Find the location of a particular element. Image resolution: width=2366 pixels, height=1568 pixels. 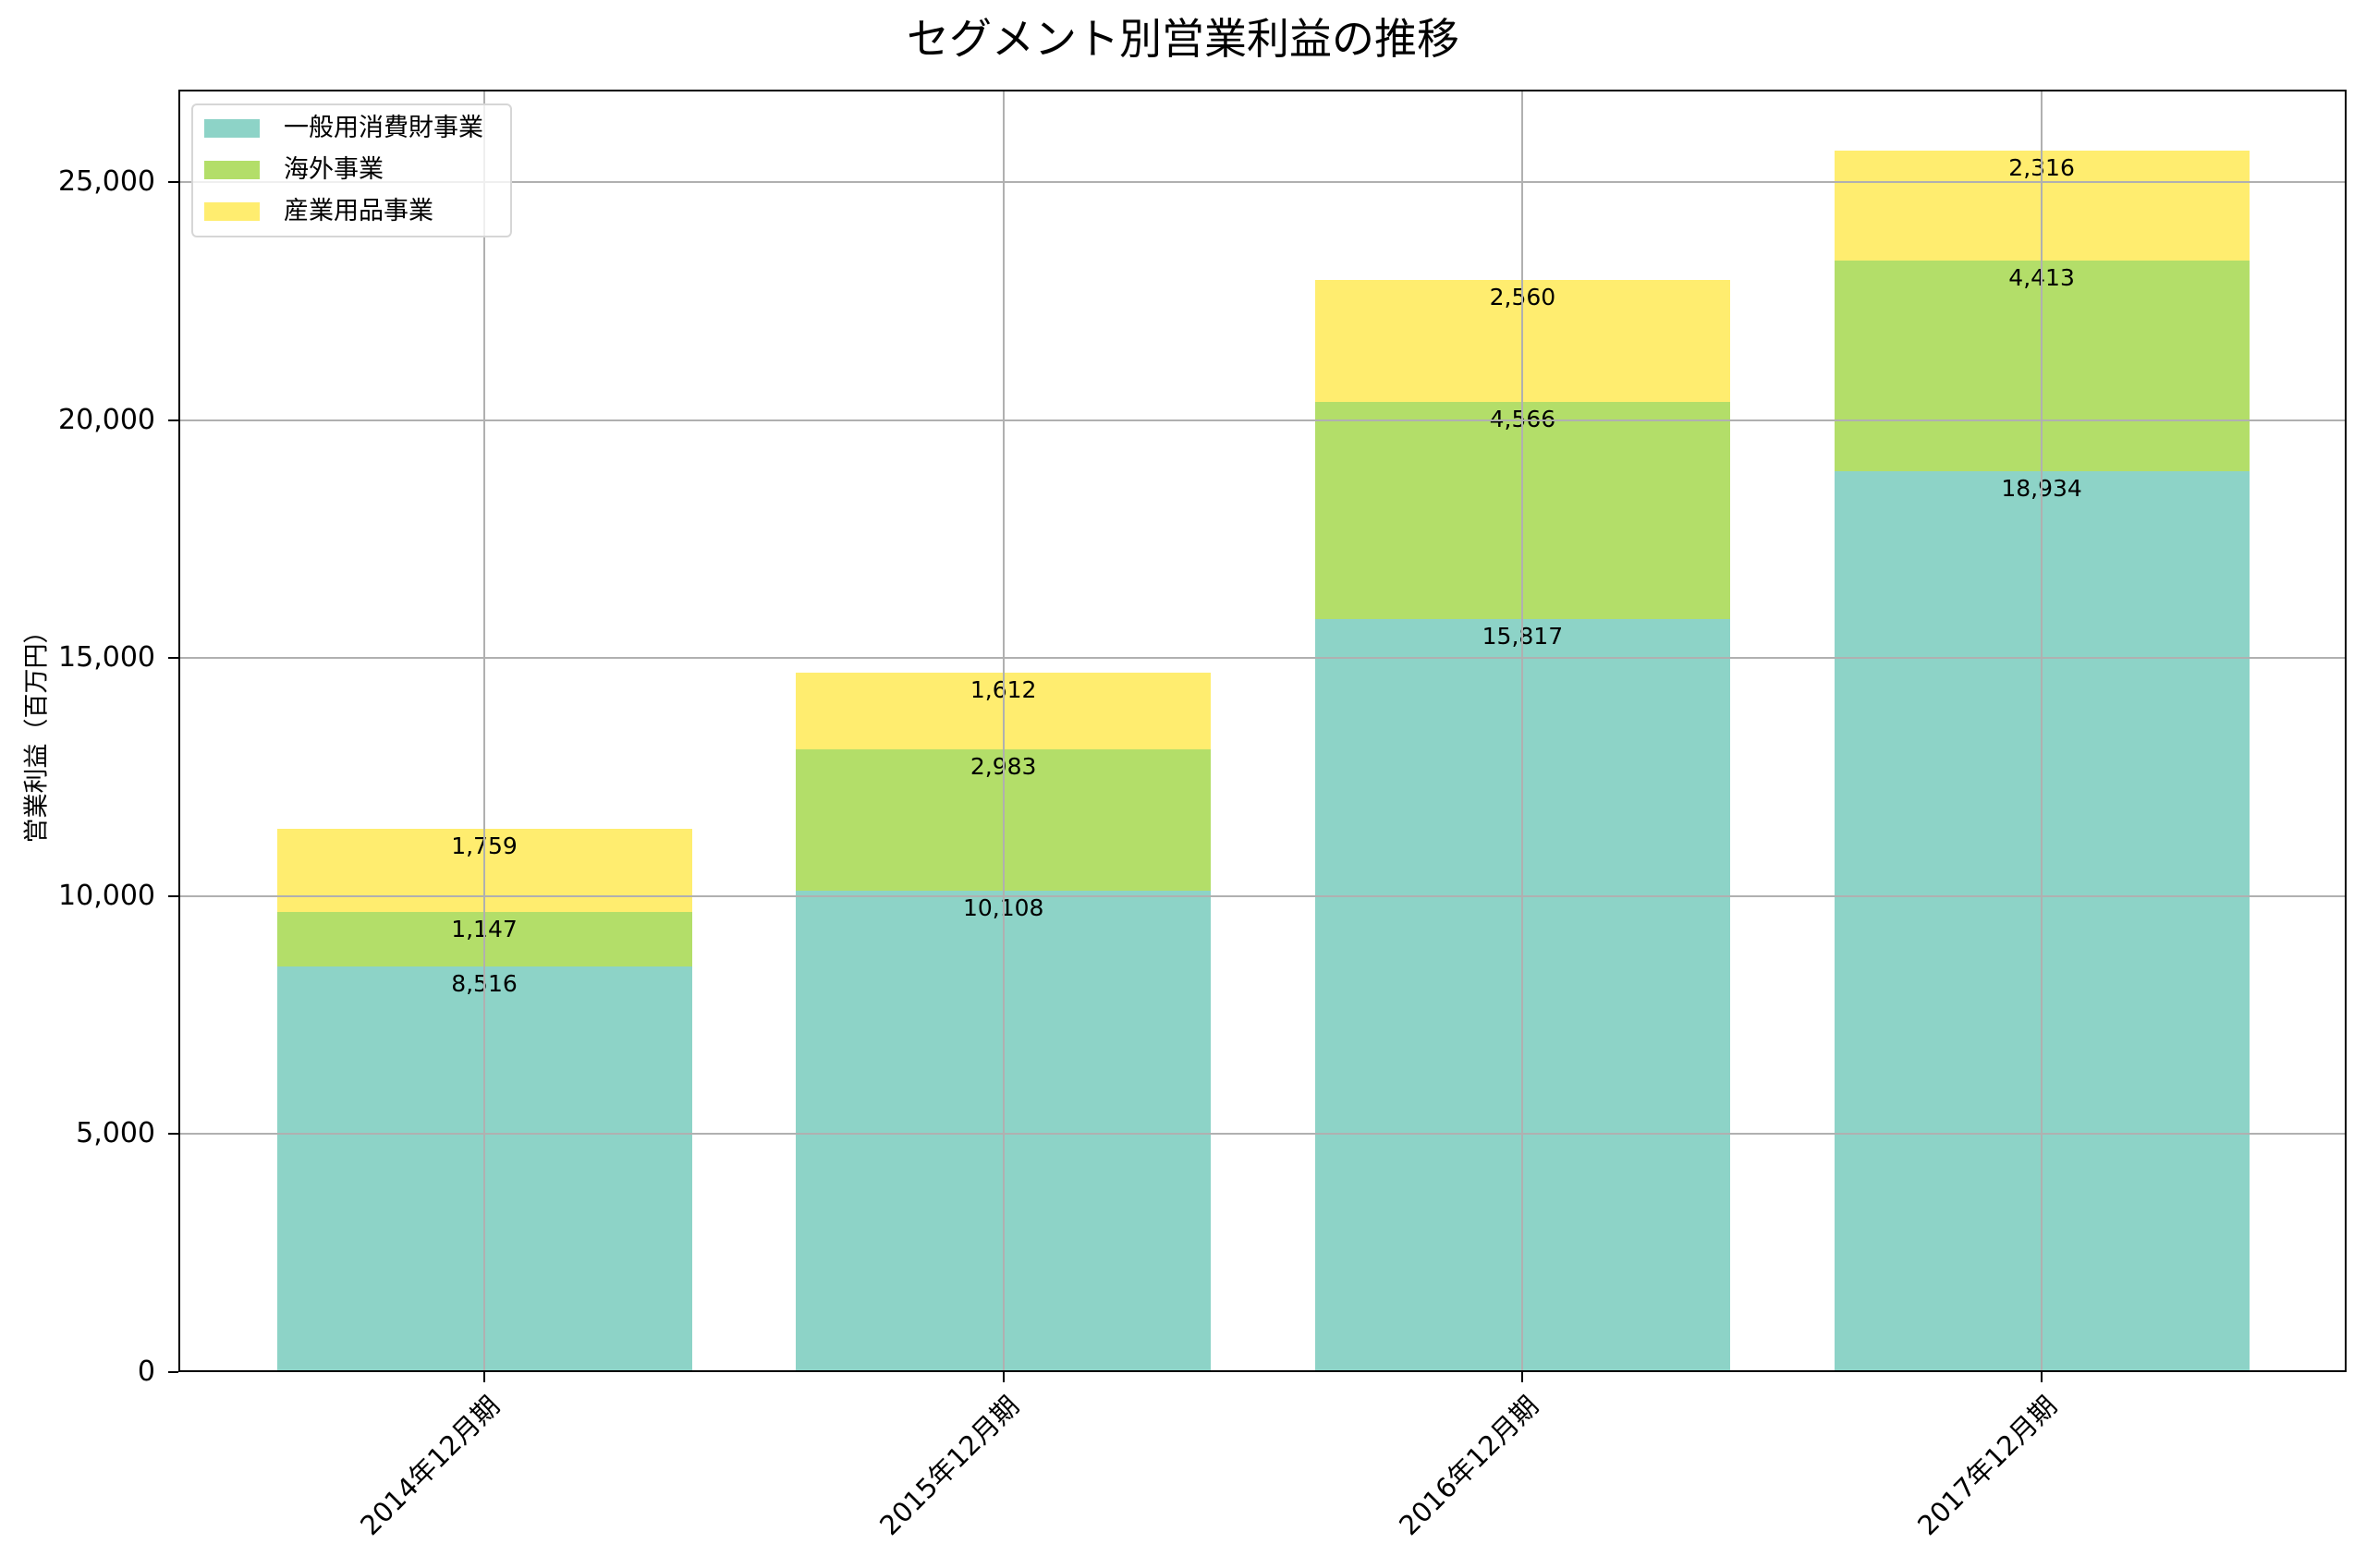

y-tick-label: 10,000 is located at coordinates (106, 895).